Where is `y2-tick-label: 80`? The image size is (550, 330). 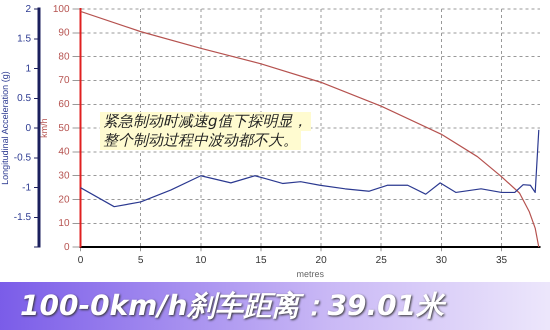 y2-tick-label: 80 is located at coordinates (64, 56).